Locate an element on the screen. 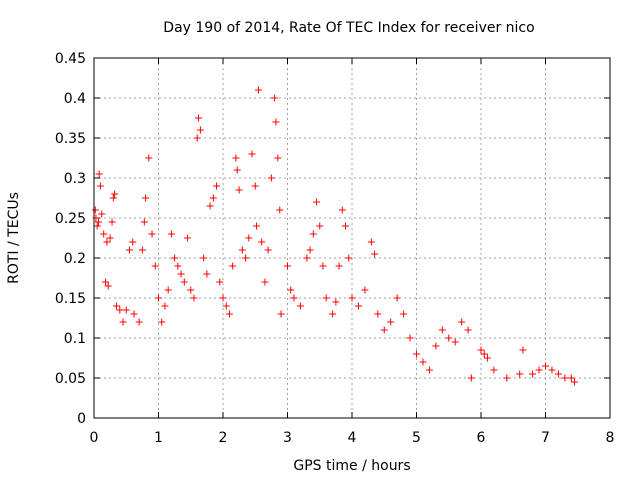  y-axis-label: ROTI / TECUs is located at coordinates (14, 238).